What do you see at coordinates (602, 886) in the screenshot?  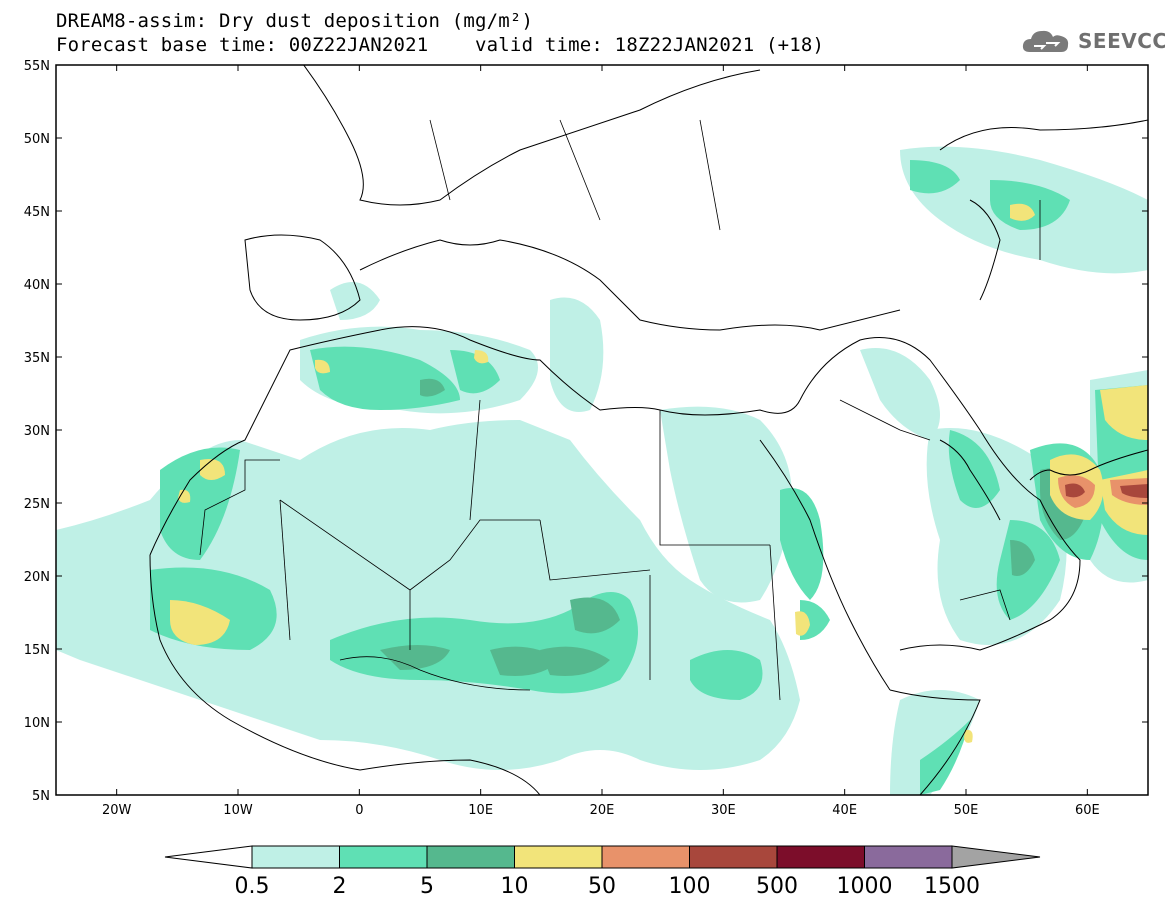 I see `colorbar-label: 50` at bounding box center [602, 886].